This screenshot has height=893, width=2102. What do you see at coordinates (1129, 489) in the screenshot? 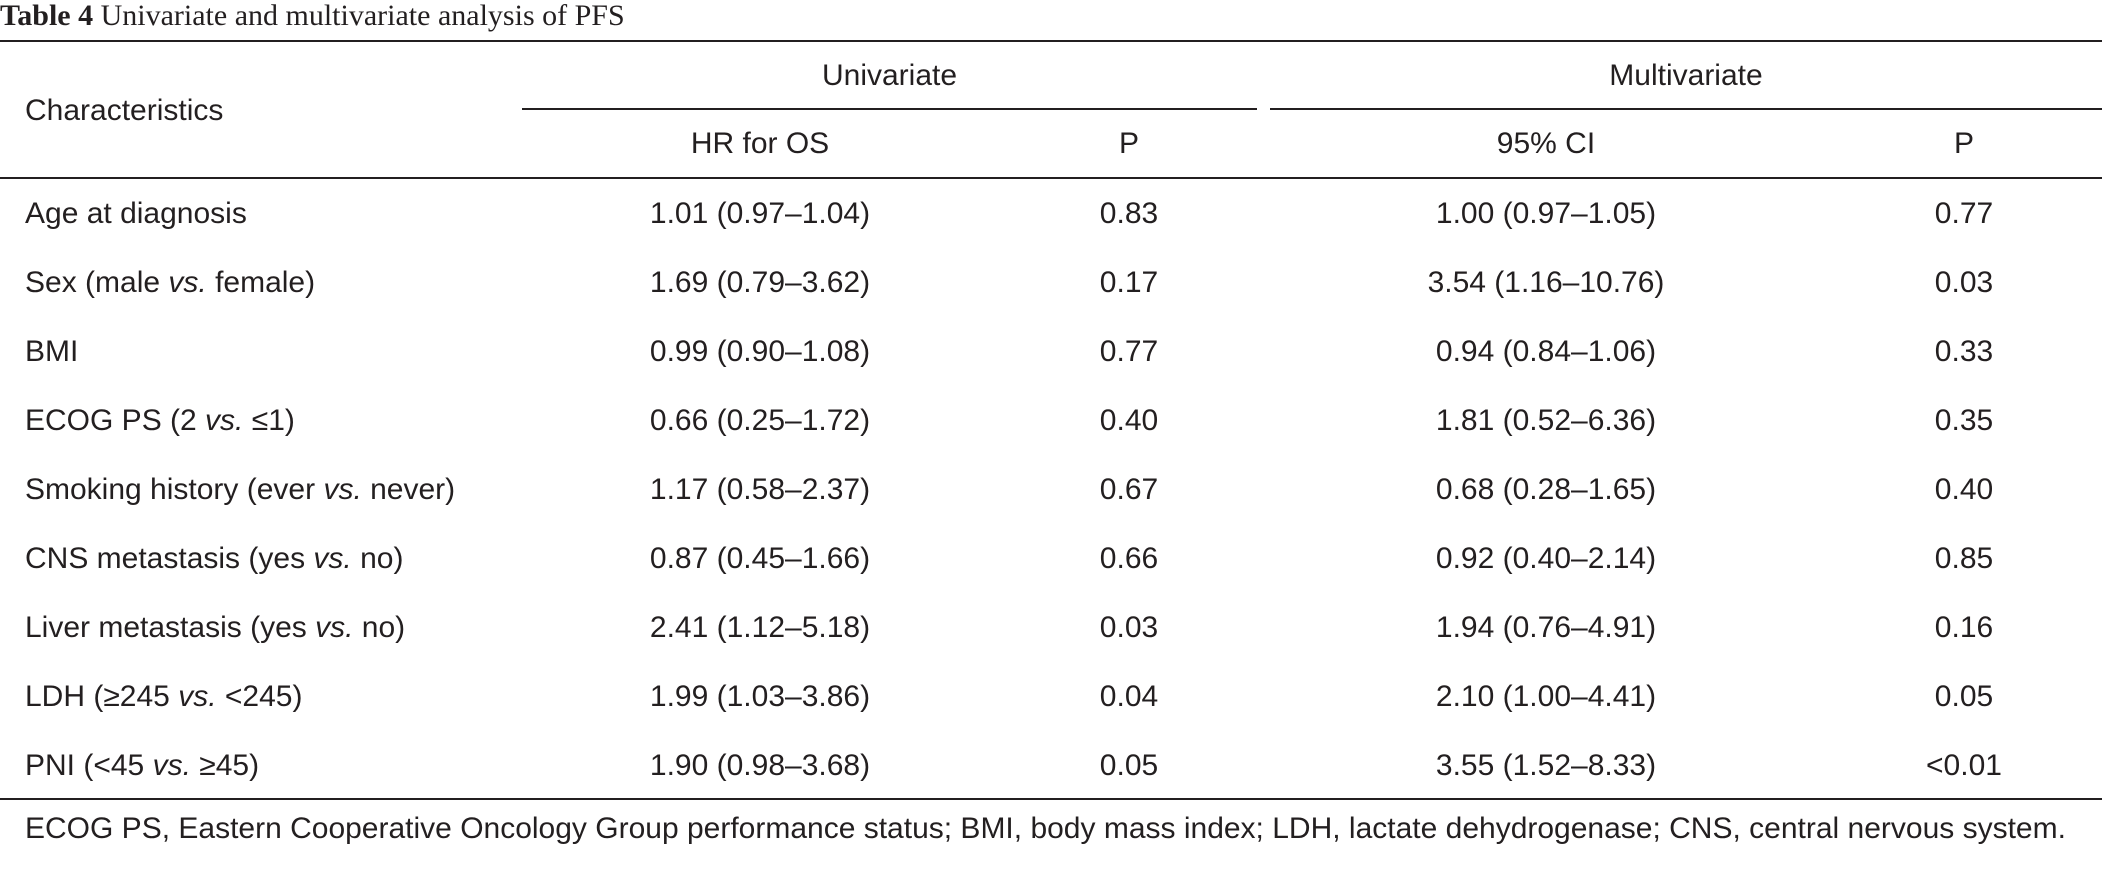
I see `row-p-univariate: 0.67` at bounding box center [1129, 489].